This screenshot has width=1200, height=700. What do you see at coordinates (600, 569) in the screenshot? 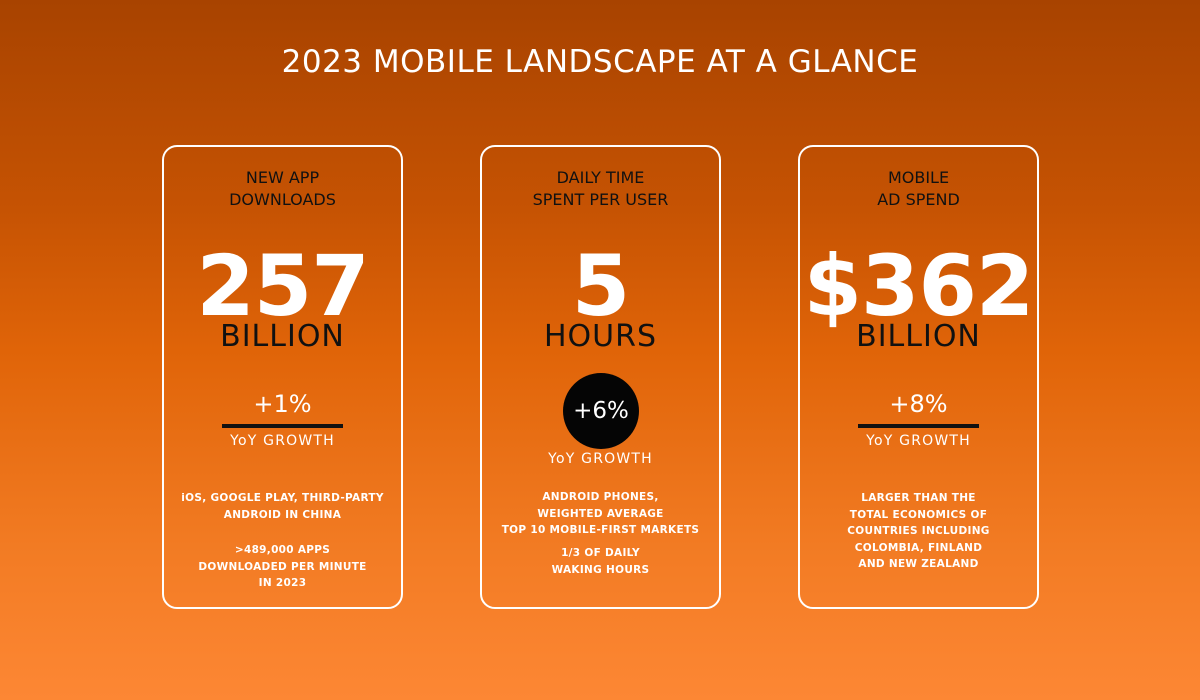
I see `footnote-line: WAKING HOURS` at bounding box center [600, 569].